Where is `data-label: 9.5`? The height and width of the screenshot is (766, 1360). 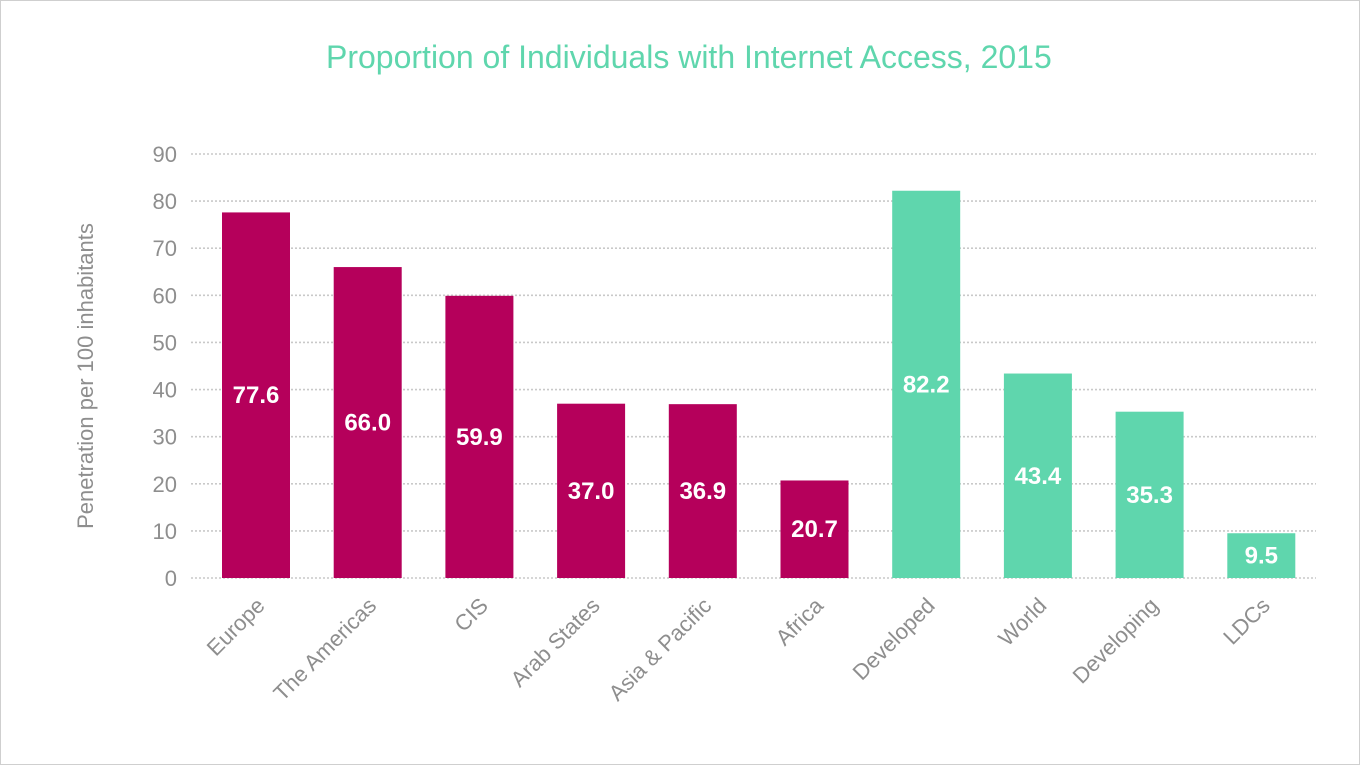 data-label: 9.5 is located at coordinates (1261, 556).